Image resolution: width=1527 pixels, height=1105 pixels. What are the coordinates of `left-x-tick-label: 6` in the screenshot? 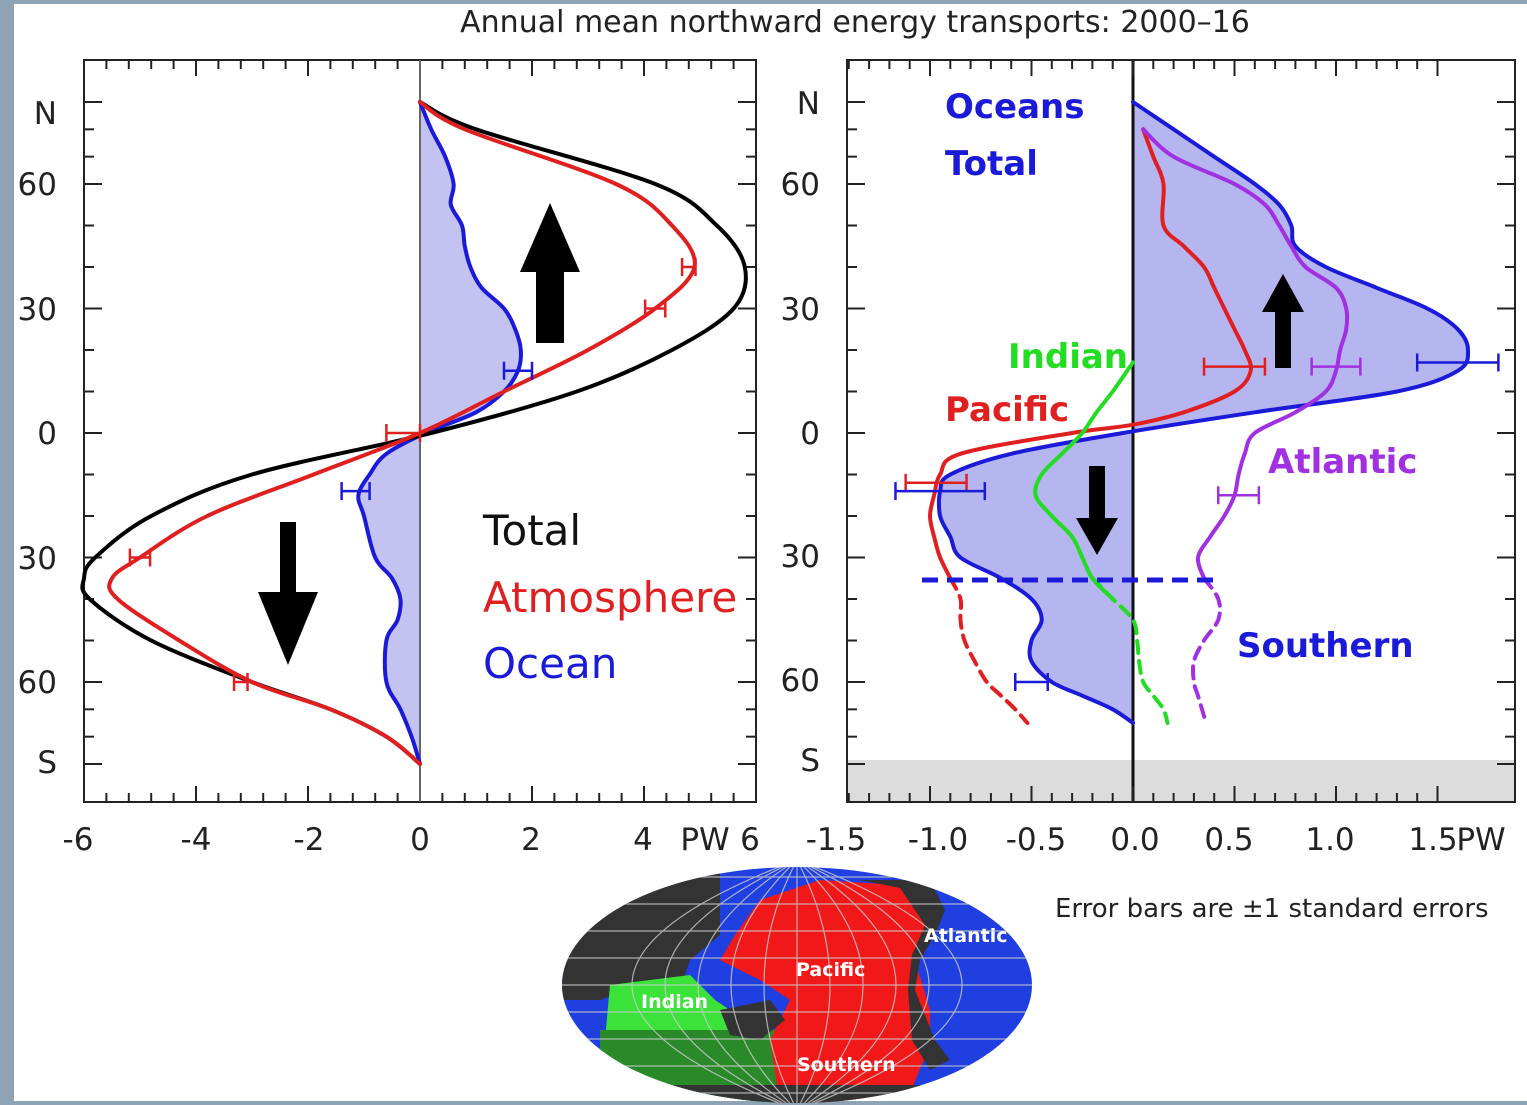 It's located at (750, 840).